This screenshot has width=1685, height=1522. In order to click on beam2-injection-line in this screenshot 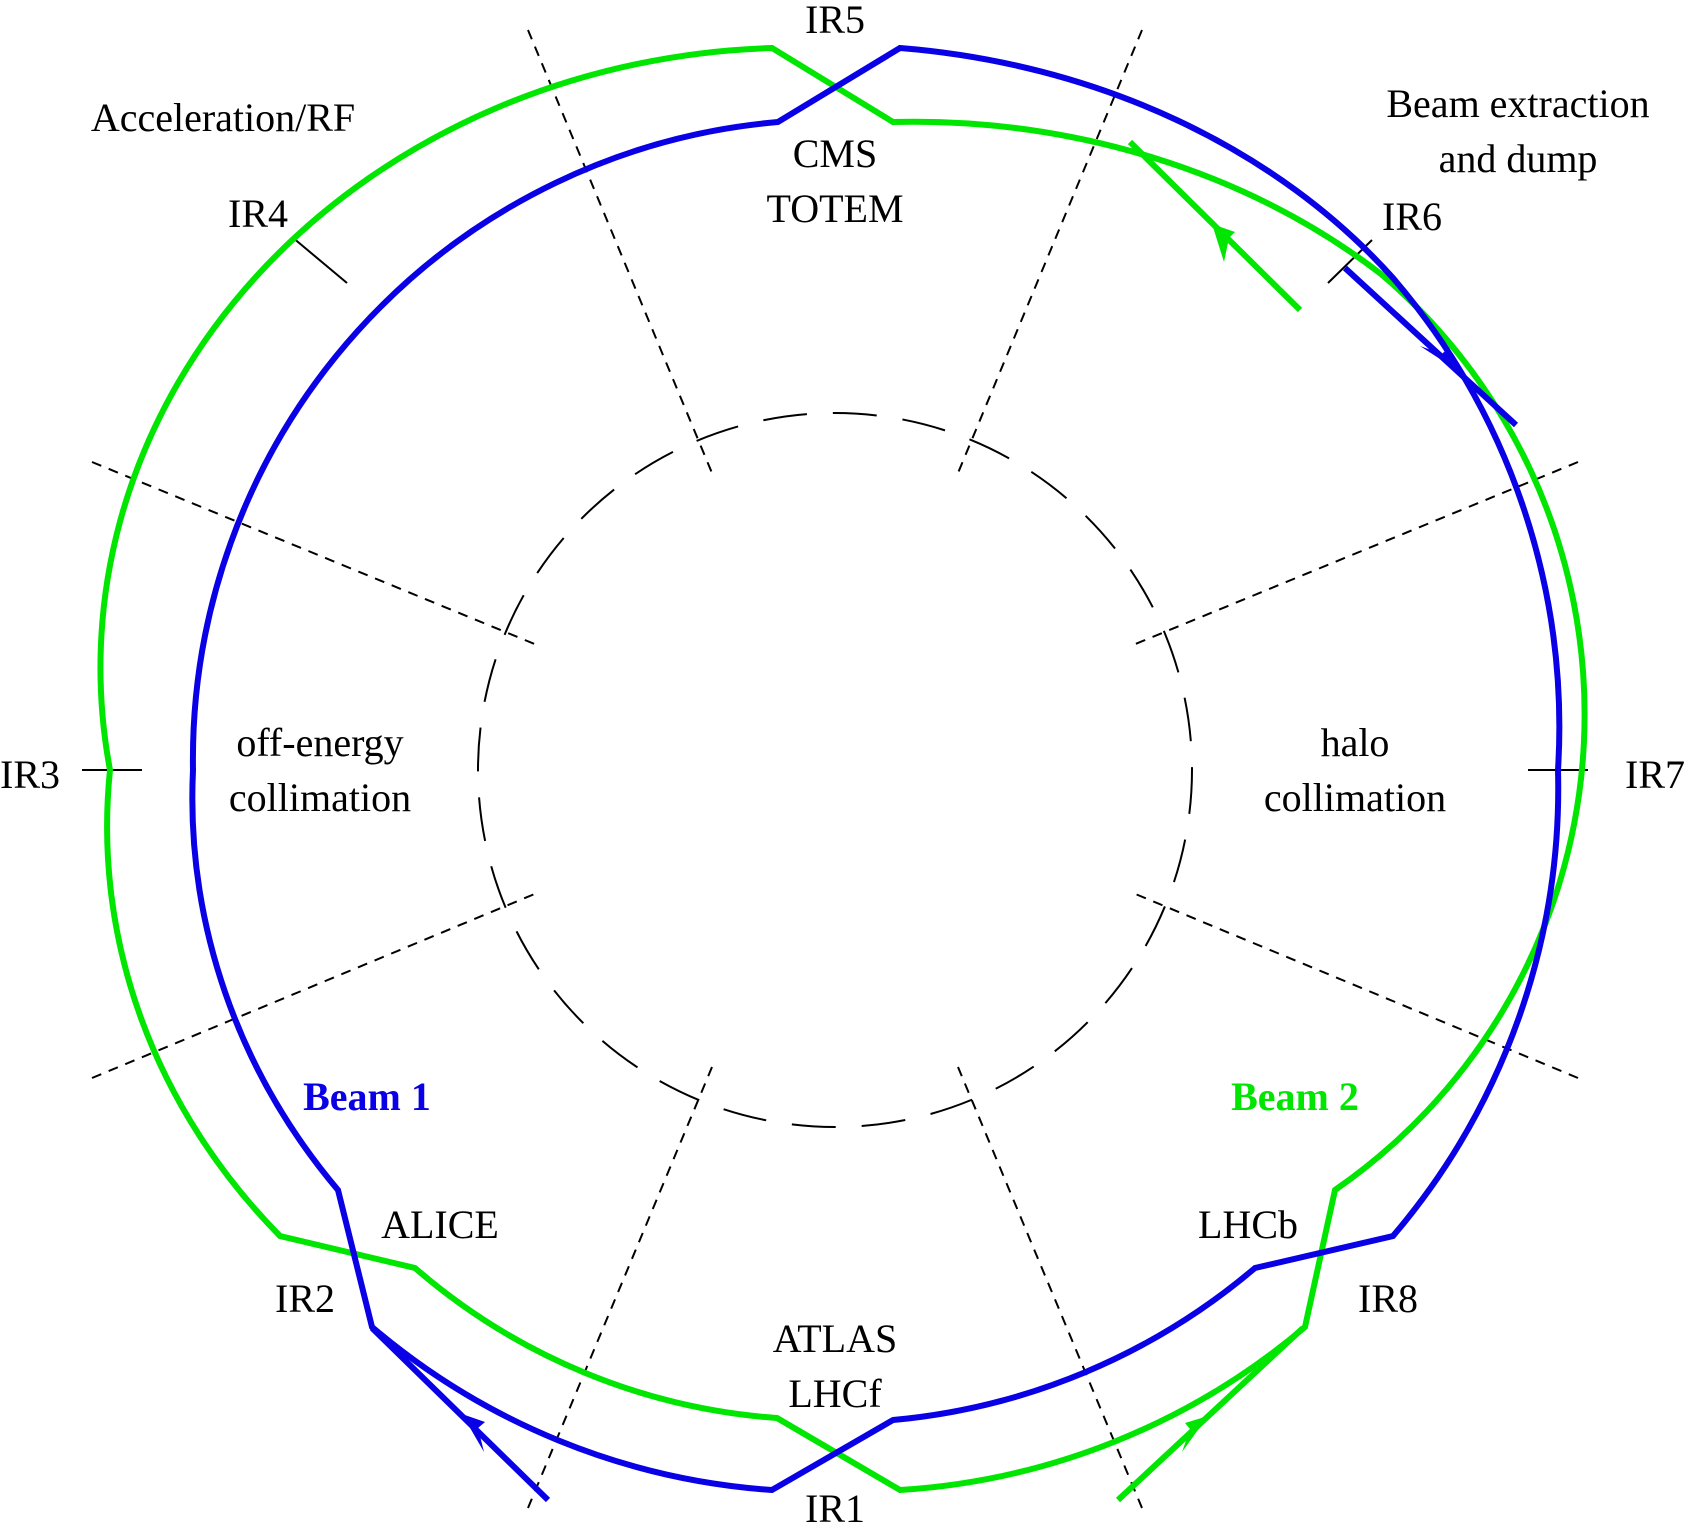, I will do `click(1210, 1414)`.